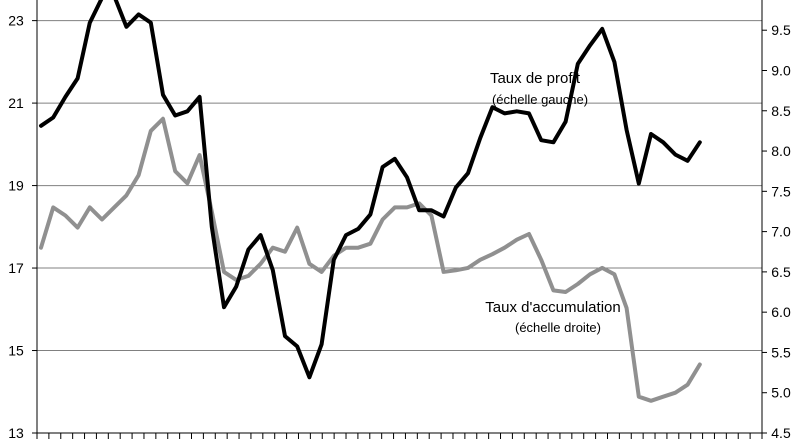 This screenshot has height=445, width=800. What do you see at coordinates (540, 99) in the screenshot?
I see `annotation-profit-subtitle: (échelle gauche)` at bounding box center [540, 99].